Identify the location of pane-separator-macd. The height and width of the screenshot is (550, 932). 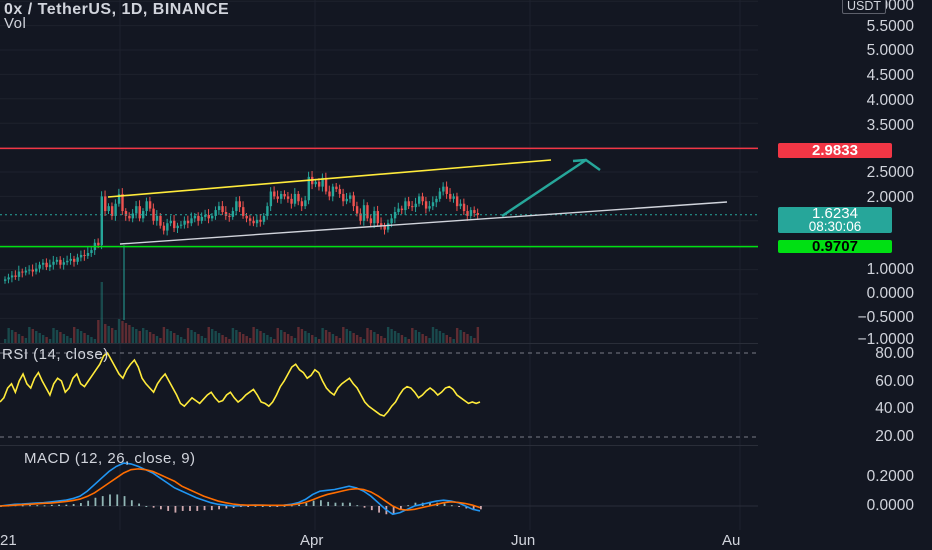
(379, 445).